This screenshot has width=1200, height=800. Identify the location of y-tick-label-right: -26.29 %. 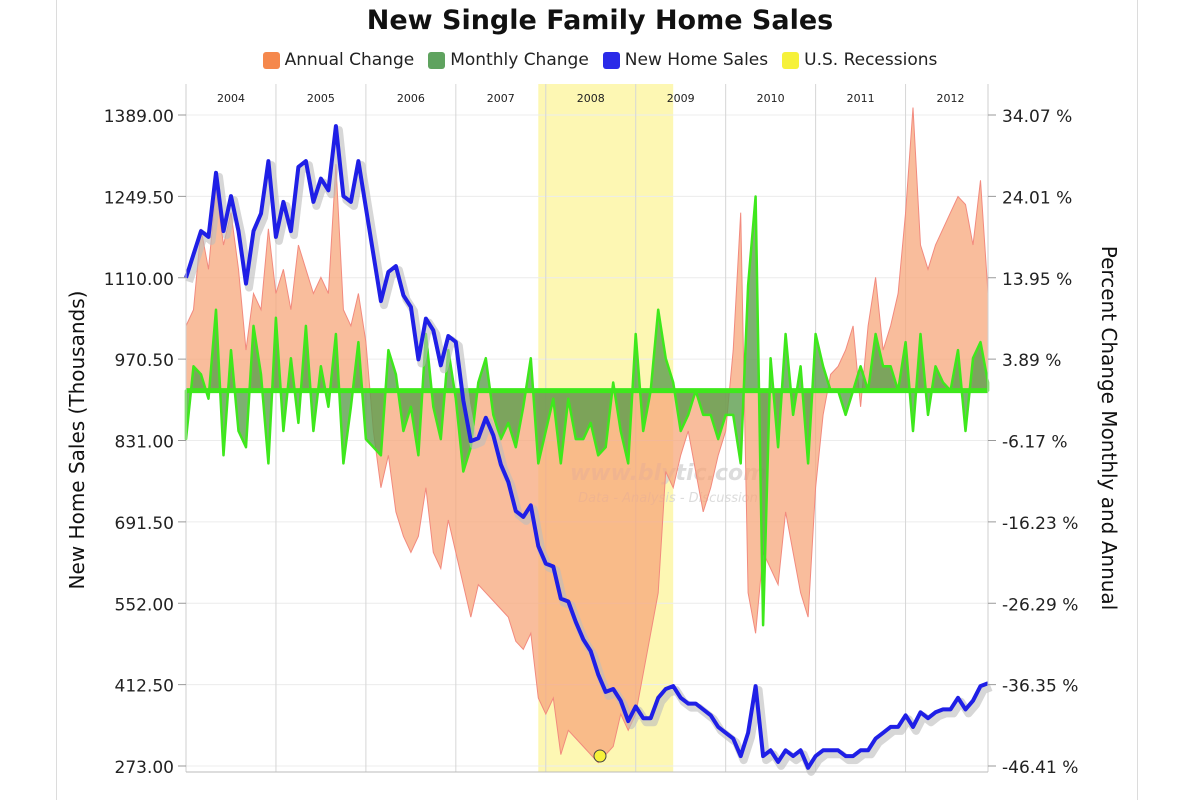
(1040, 605).